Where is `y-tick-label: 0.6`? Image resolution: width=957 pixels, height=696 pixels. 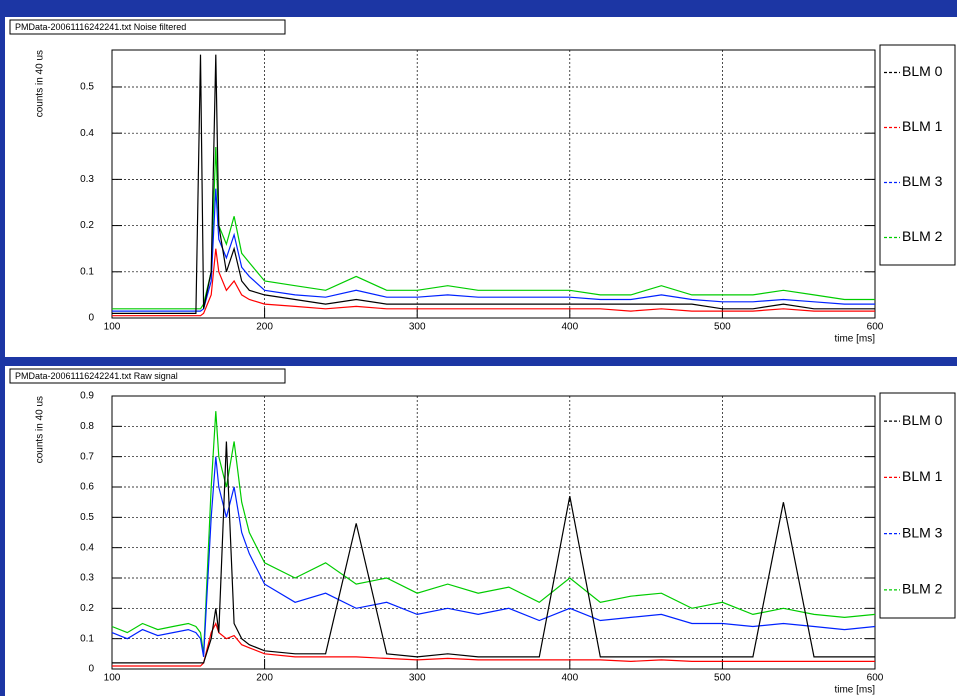
y-tick-label: 0.6 is located at coordinates (87, 487).